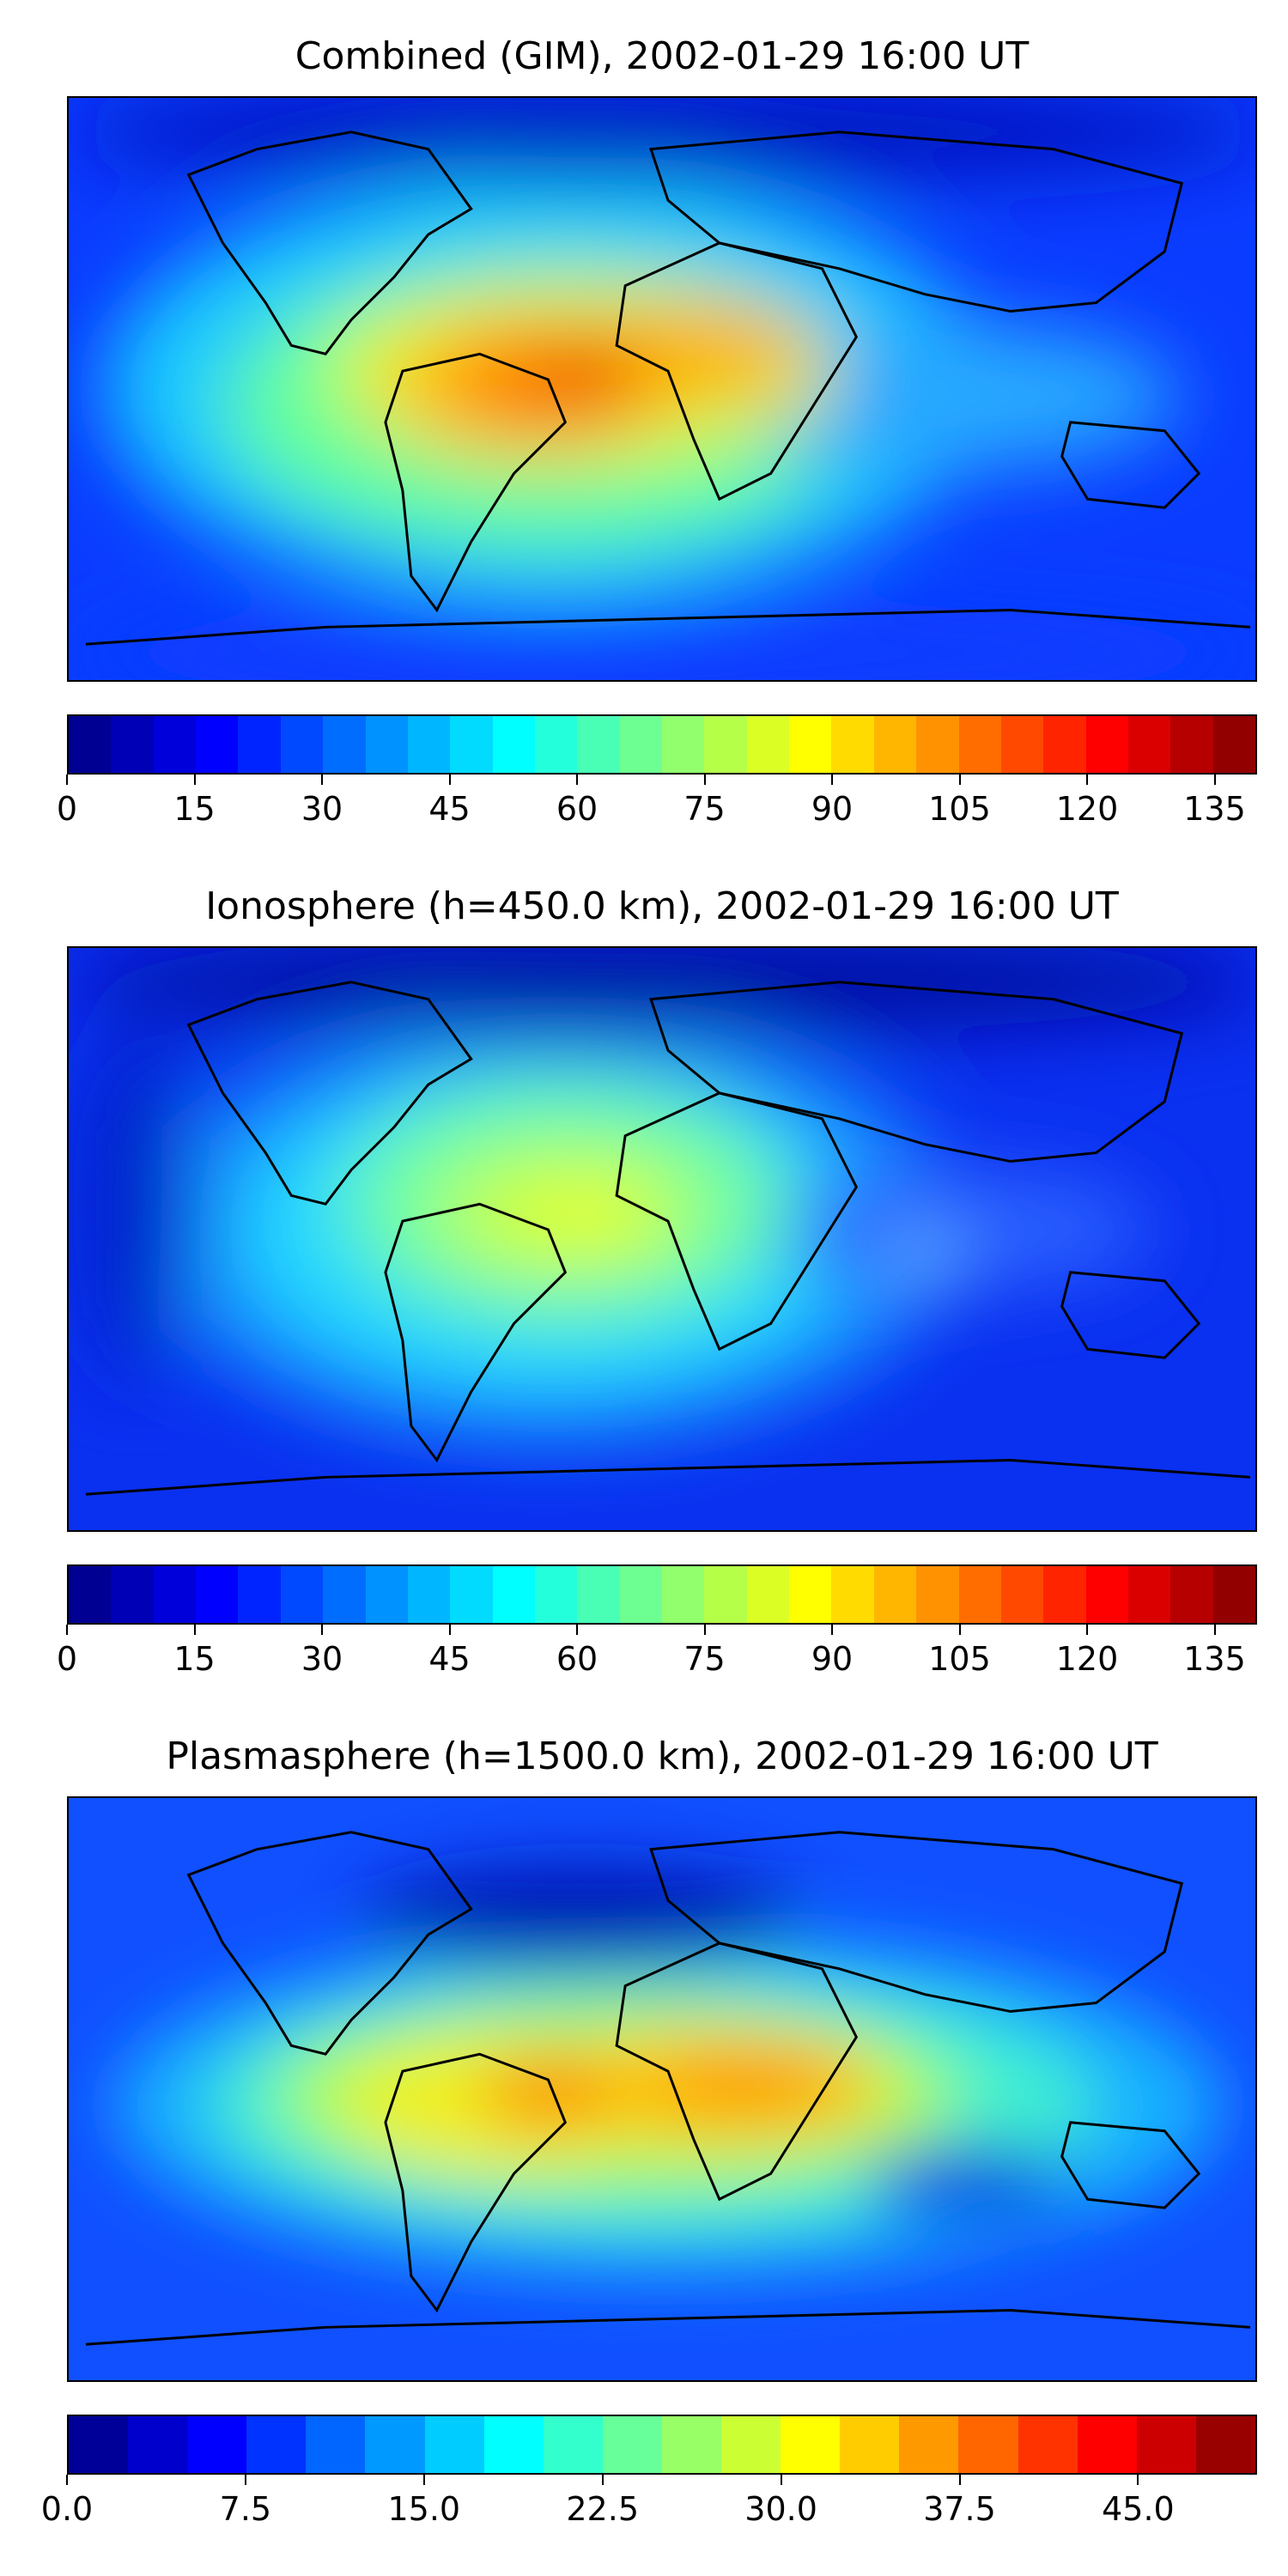  What do you see at coordinates (657, 1652) in the screenshot?
I see `panel2-colorbar-ticks: 0 15 30 45 60 75 90 105 120 135` at bounding box center [657, 1652].